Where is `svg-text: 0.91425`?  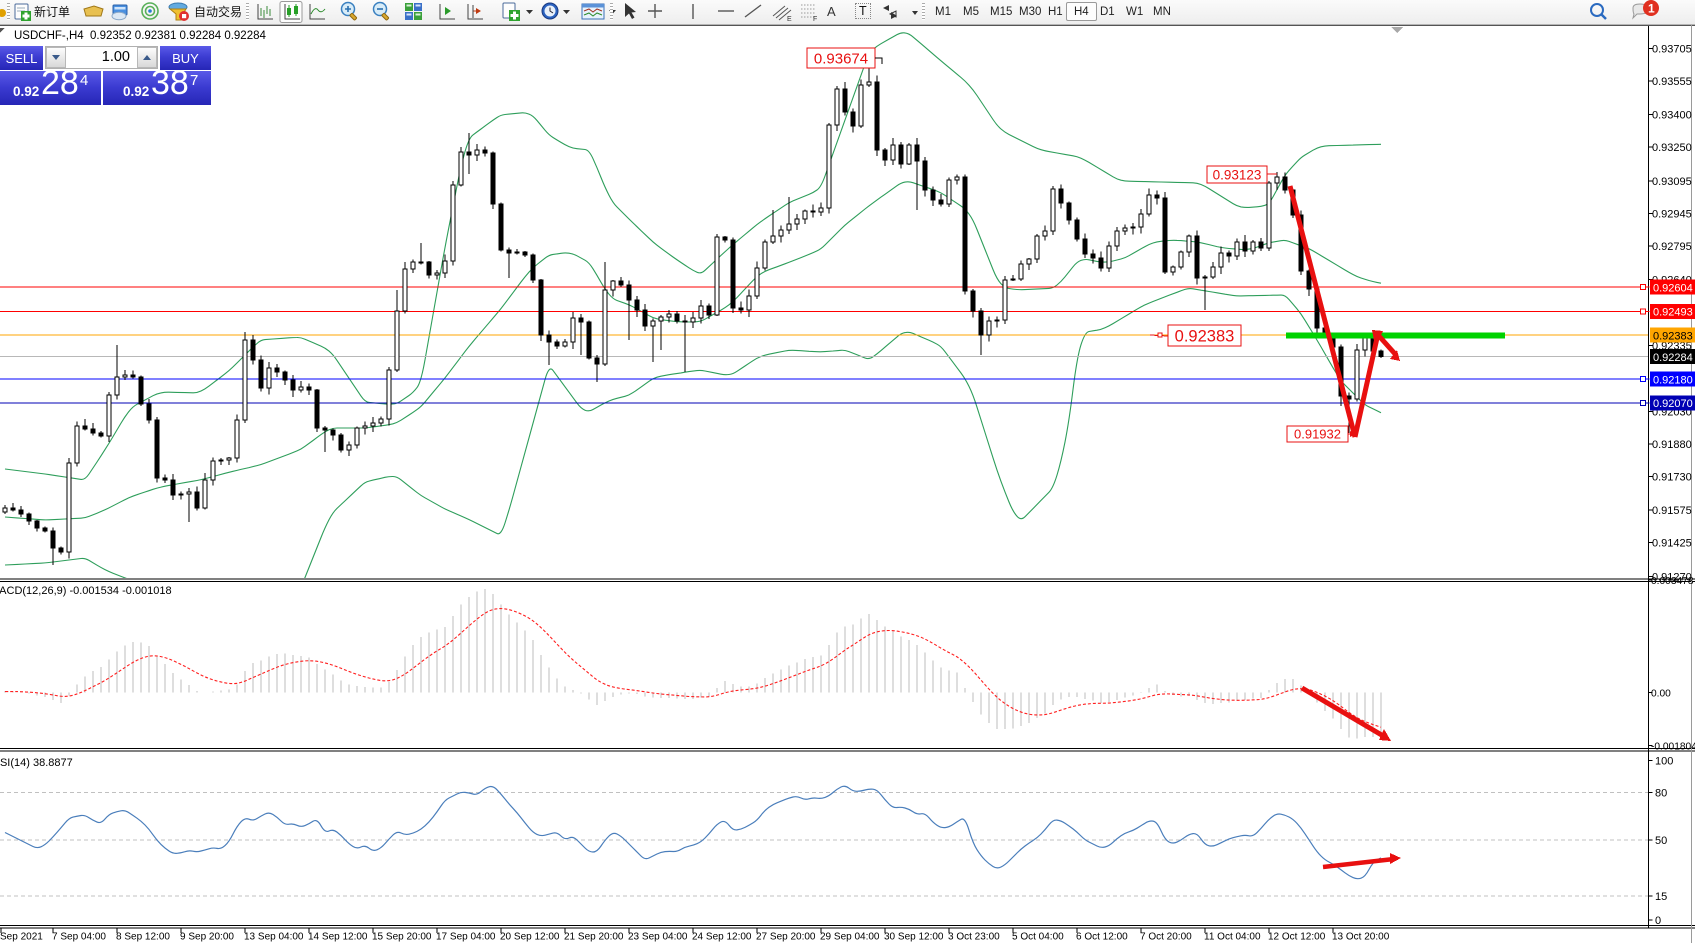 svg-text: 0.91425 is located at coordinates (1672, 544).